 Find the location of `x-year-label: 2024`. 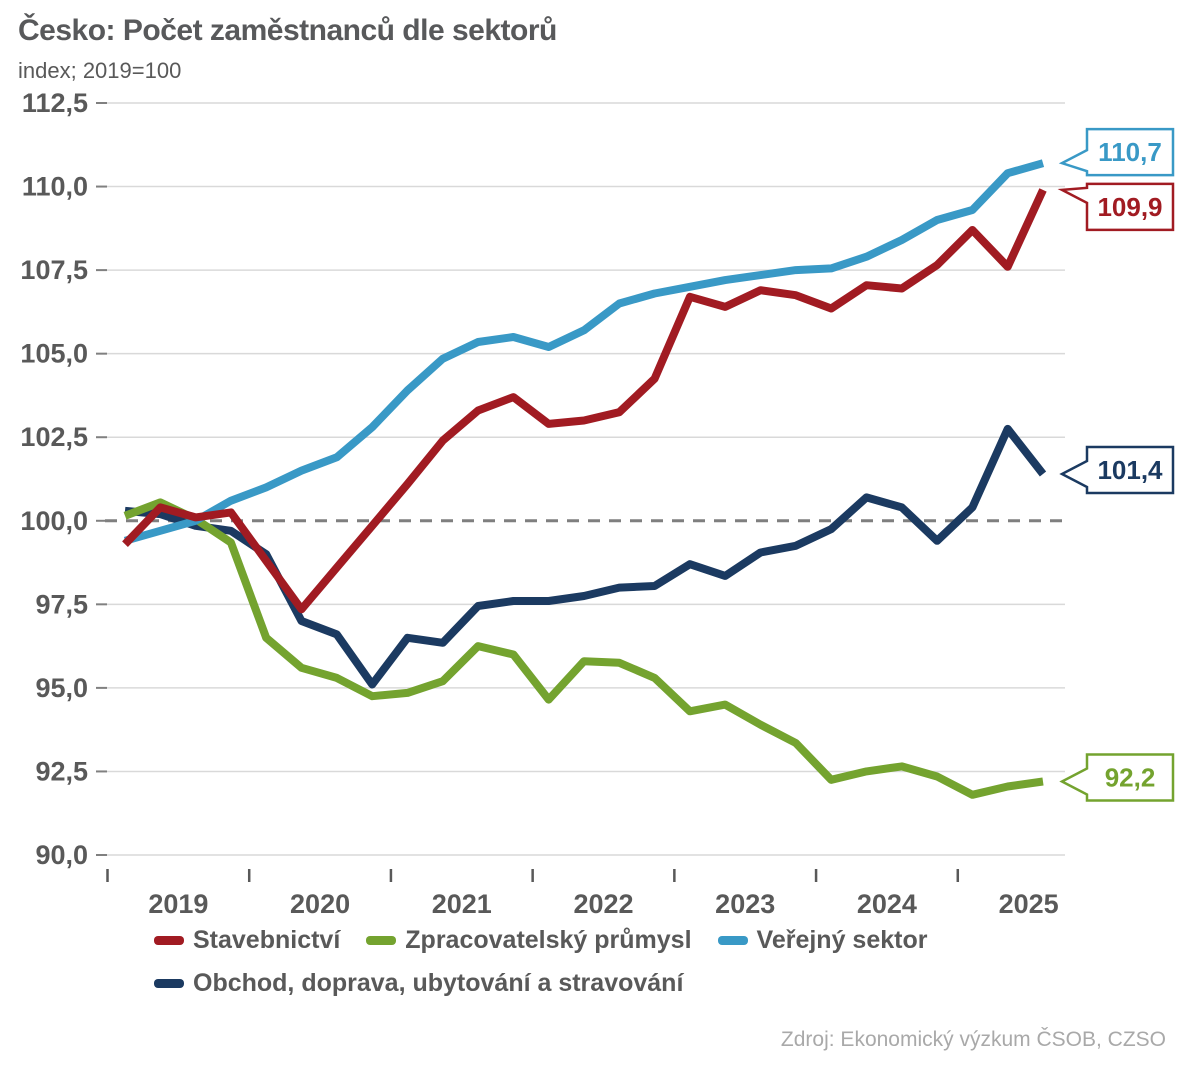

x-year-label: 2024 is located at coordinates (887, 904).